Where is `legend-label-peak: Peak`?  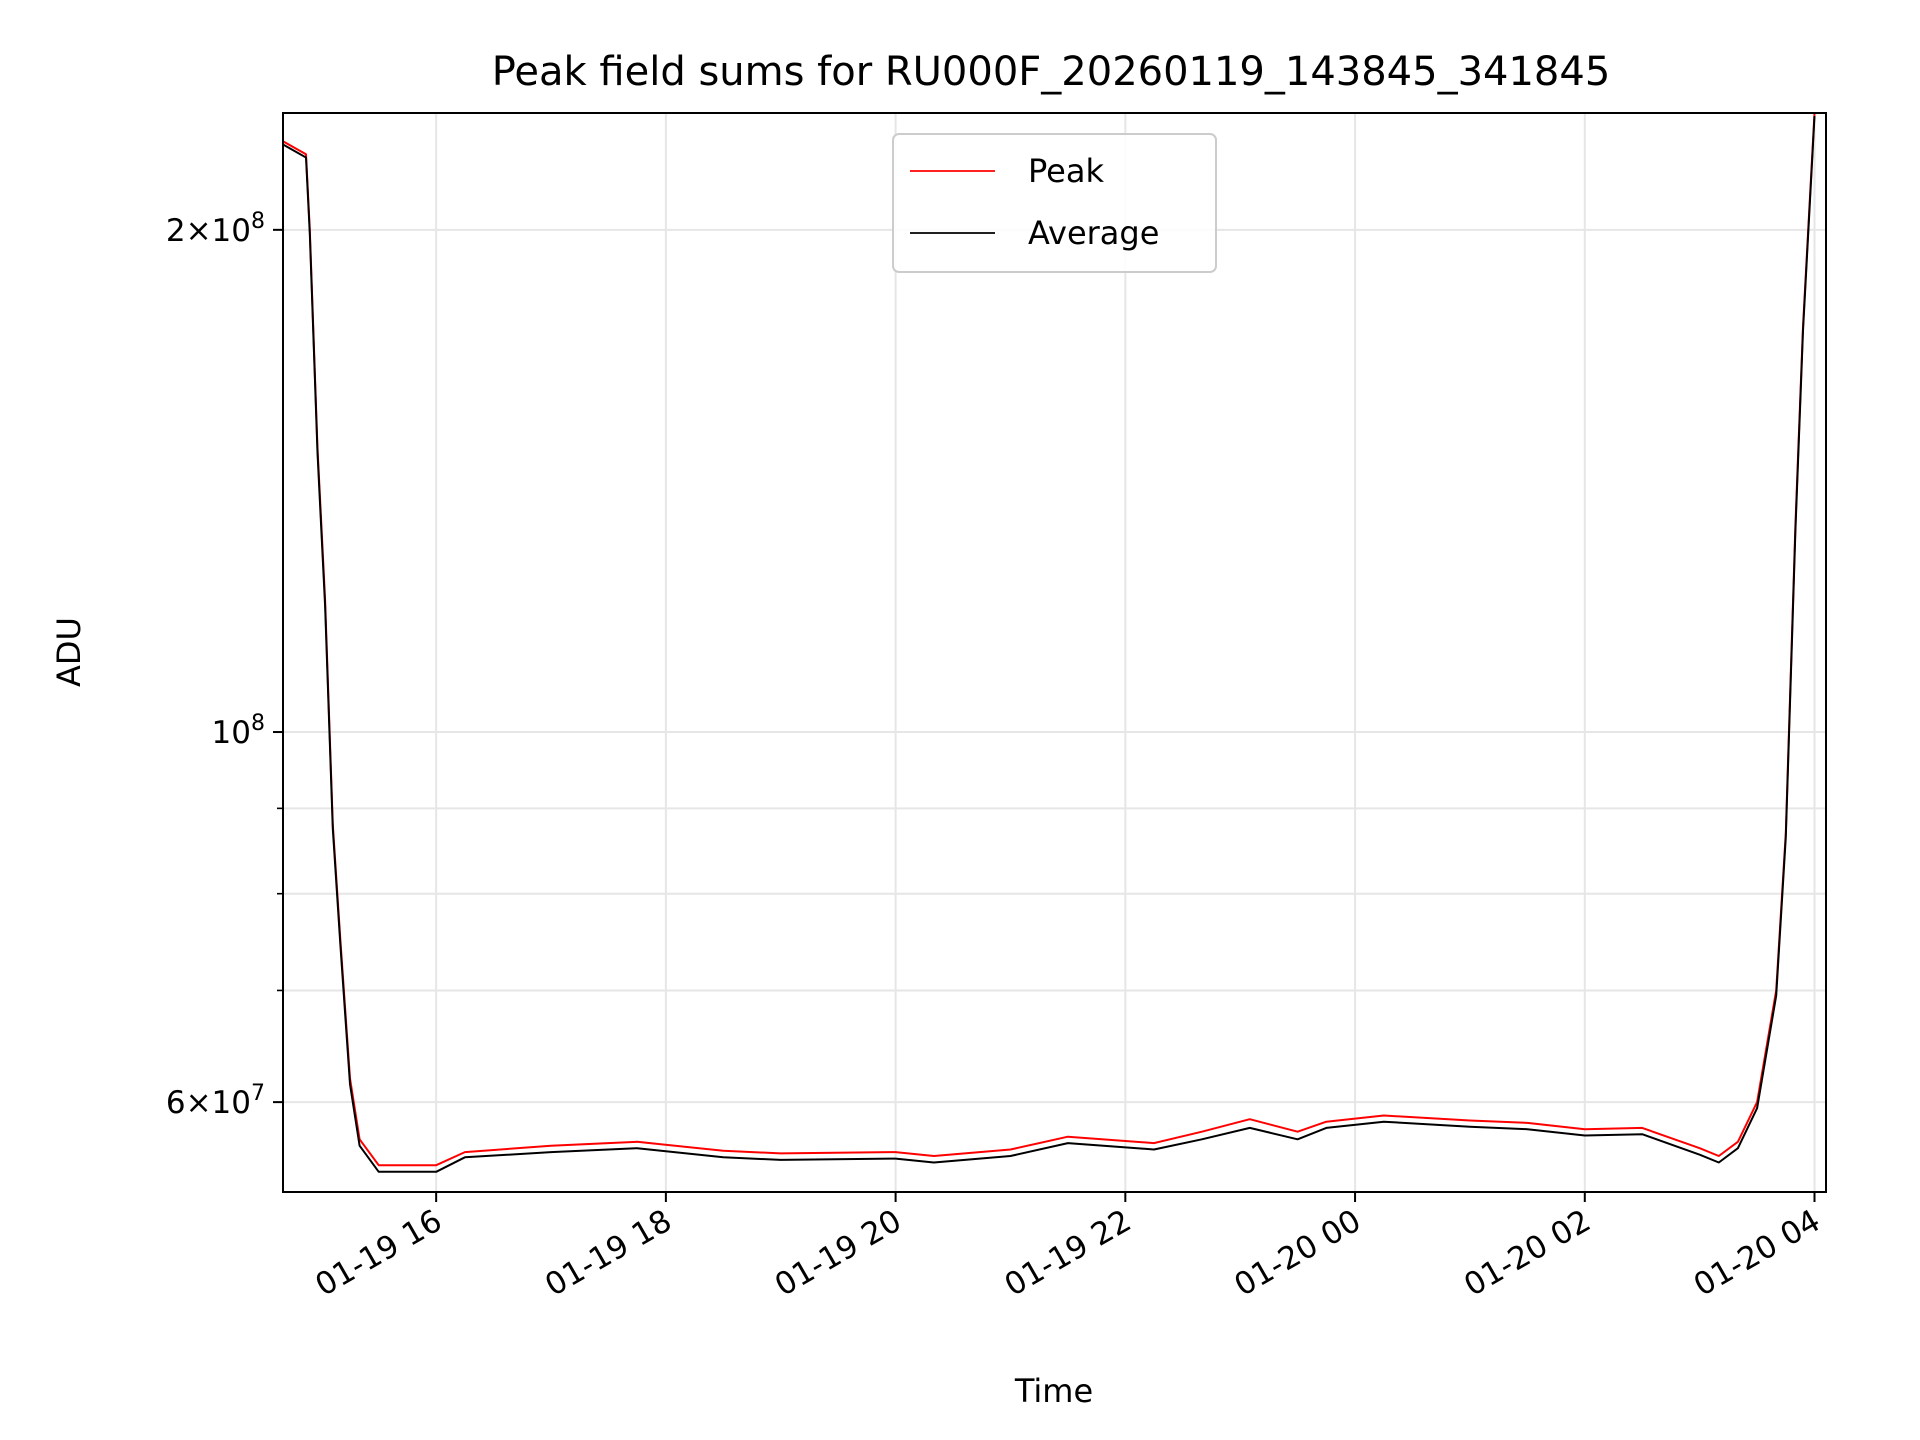 legend-label-peak: Peak is located at coordinates (1066, 171).